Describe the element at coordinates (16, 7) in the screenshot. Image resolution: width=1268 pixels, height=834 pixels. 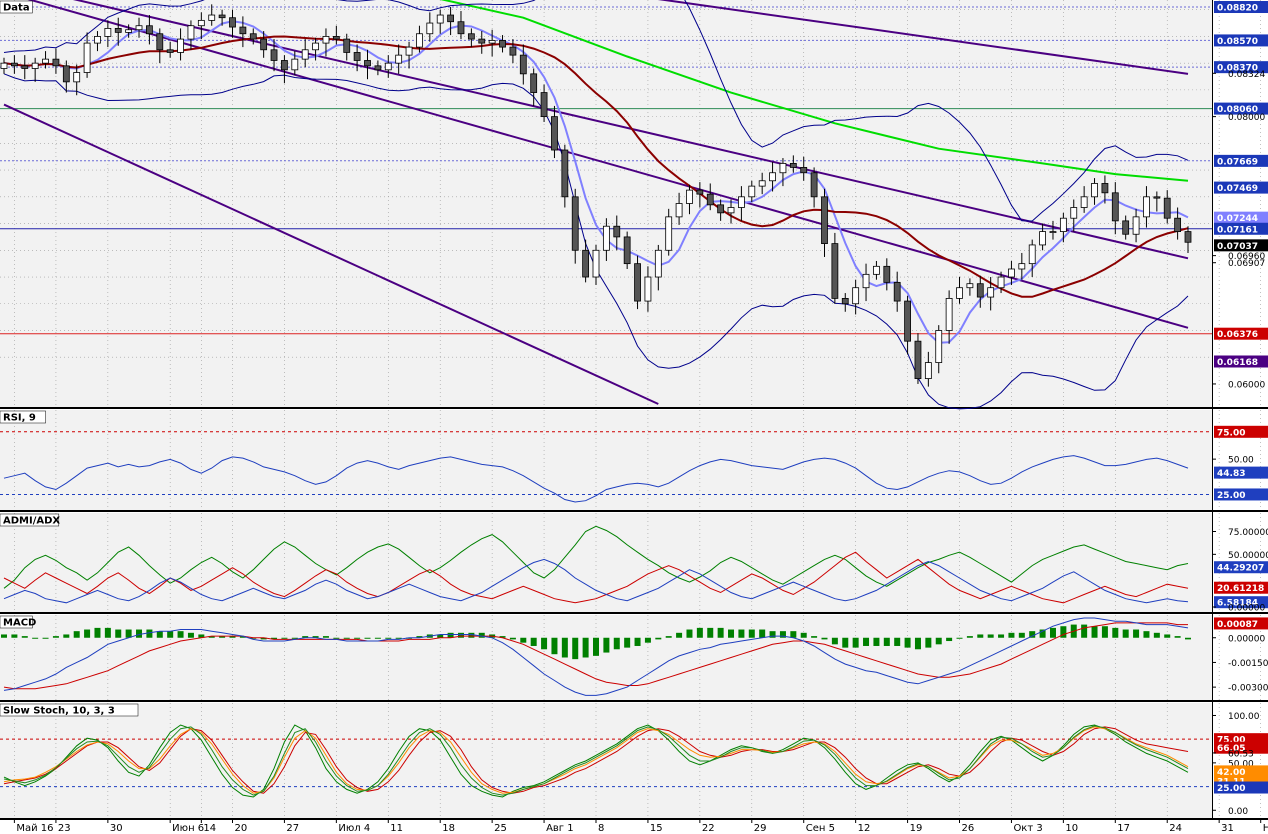
I see `pane-title-box` at that location.